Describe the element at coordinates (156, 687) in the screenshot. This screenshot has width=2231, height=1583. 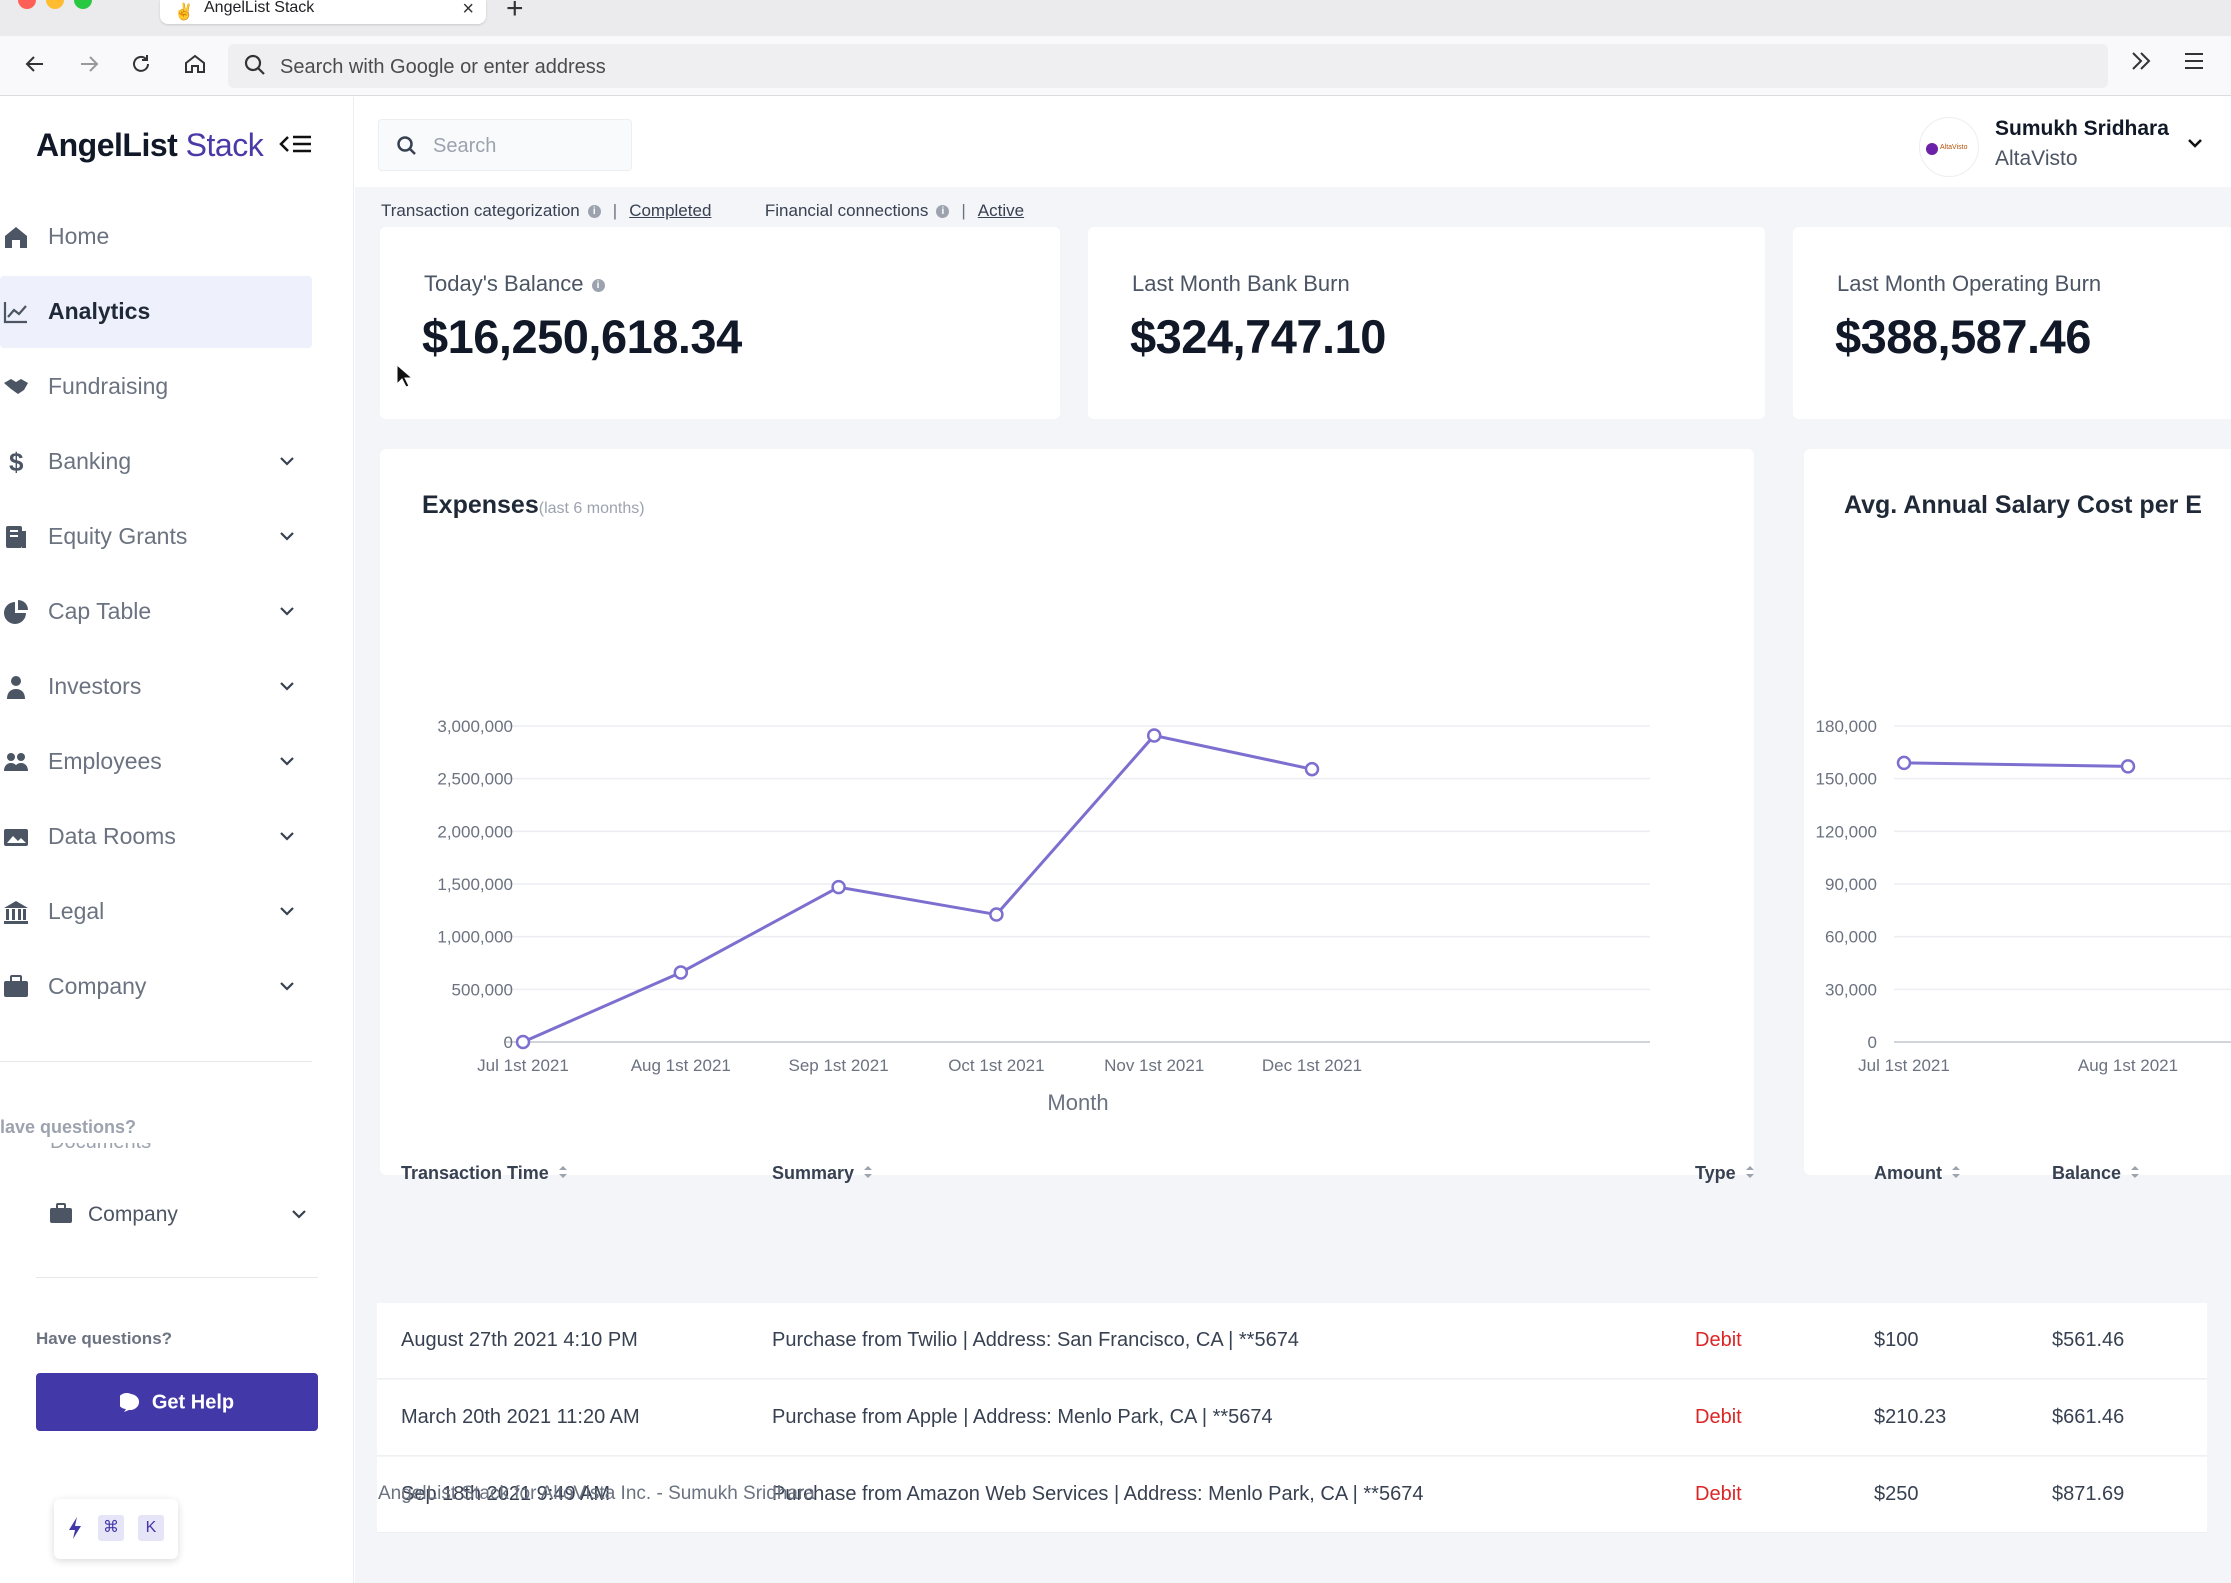
I see `sidebar-item-investors: Investors` at that location.